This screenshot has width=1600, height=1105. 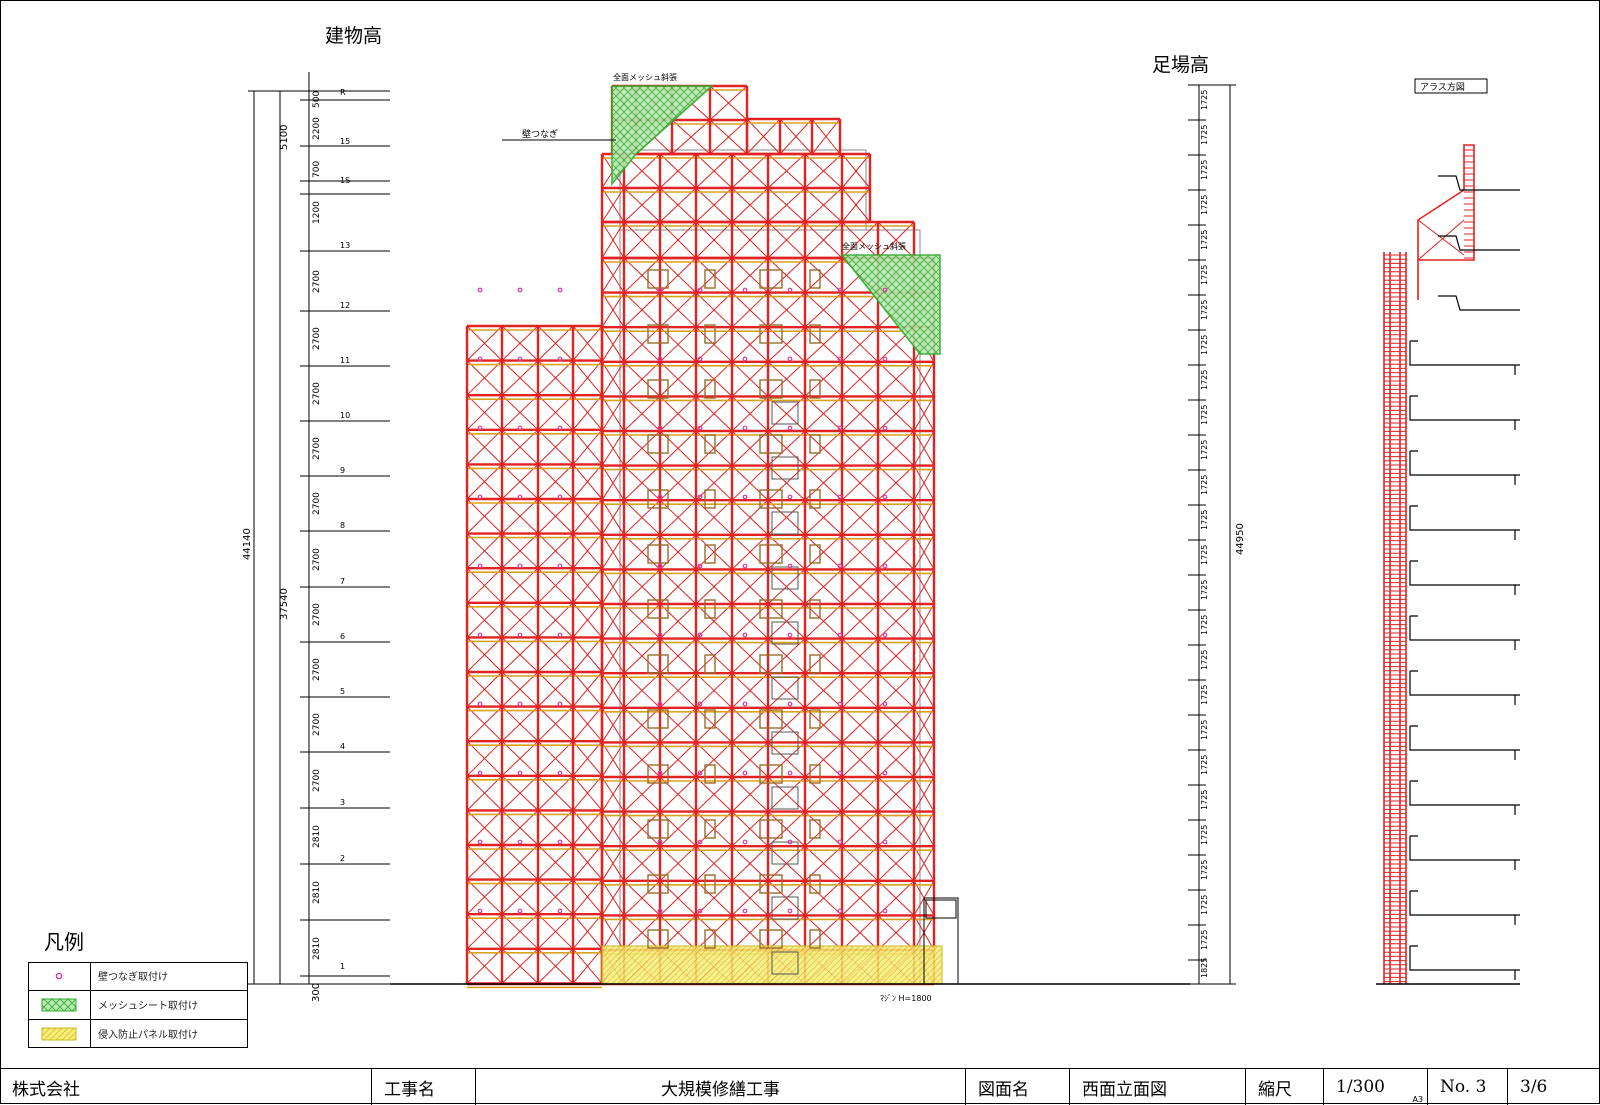 What do you see at coordinates (342, 636) in the screenshot?
I see `floor-level-label: 6` at bounding box center [342, 636].